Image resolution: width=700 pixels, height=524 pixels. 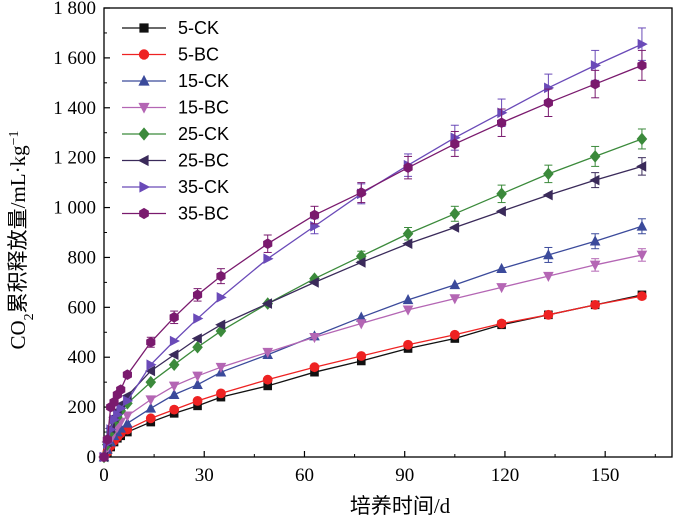 What do you see at coordinates (203, 108) in the screenshot?
I see `legend-label: 15-BC` at bounding box center [203, 108].